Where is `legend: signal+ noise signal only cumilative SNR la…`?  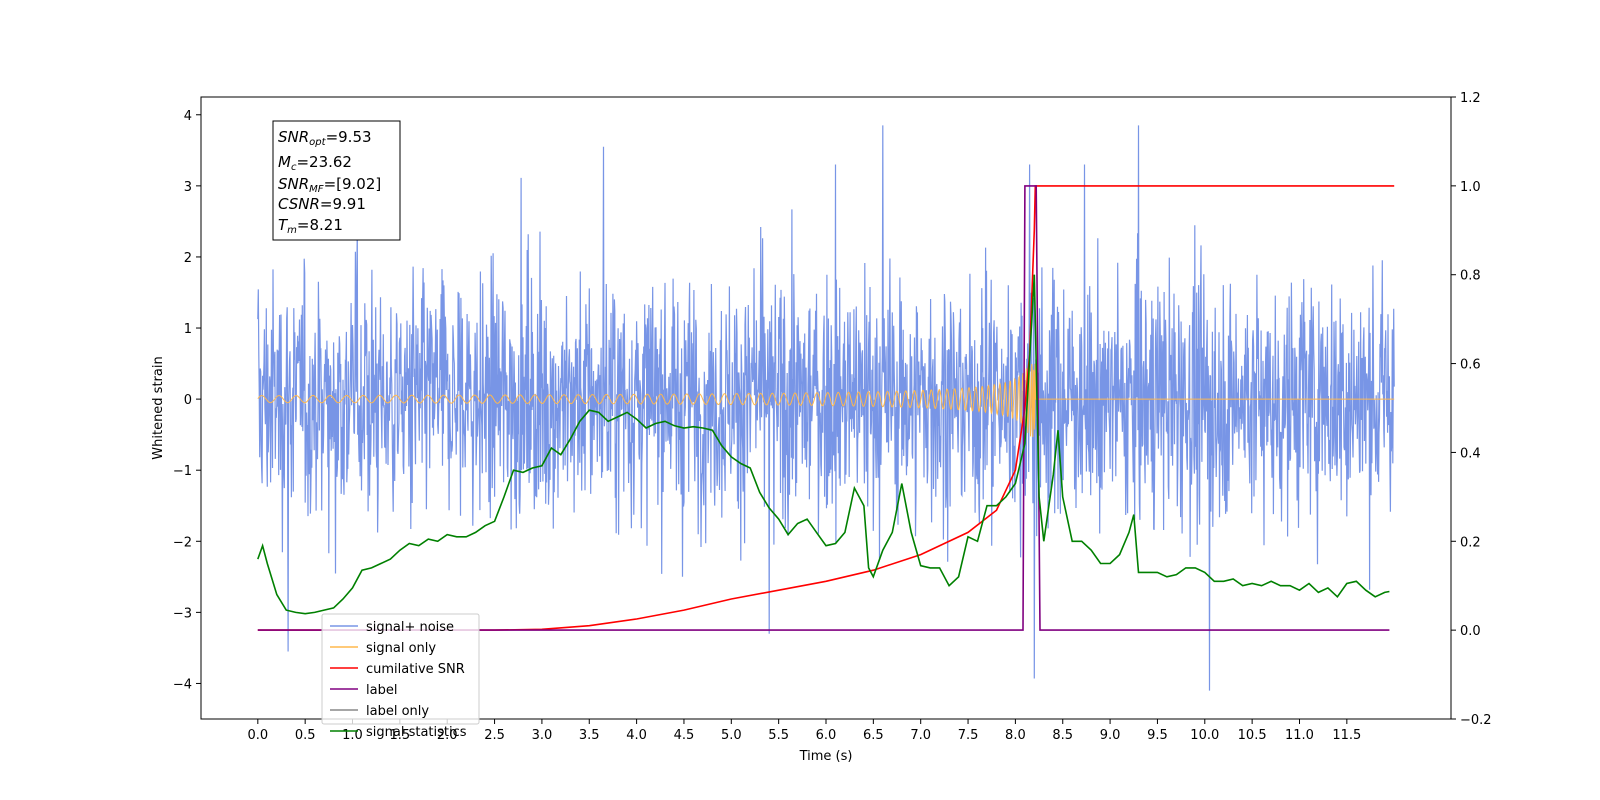 legend: signal+ noise signal only cumilative SNR la… is located at coordinates (400, 676).